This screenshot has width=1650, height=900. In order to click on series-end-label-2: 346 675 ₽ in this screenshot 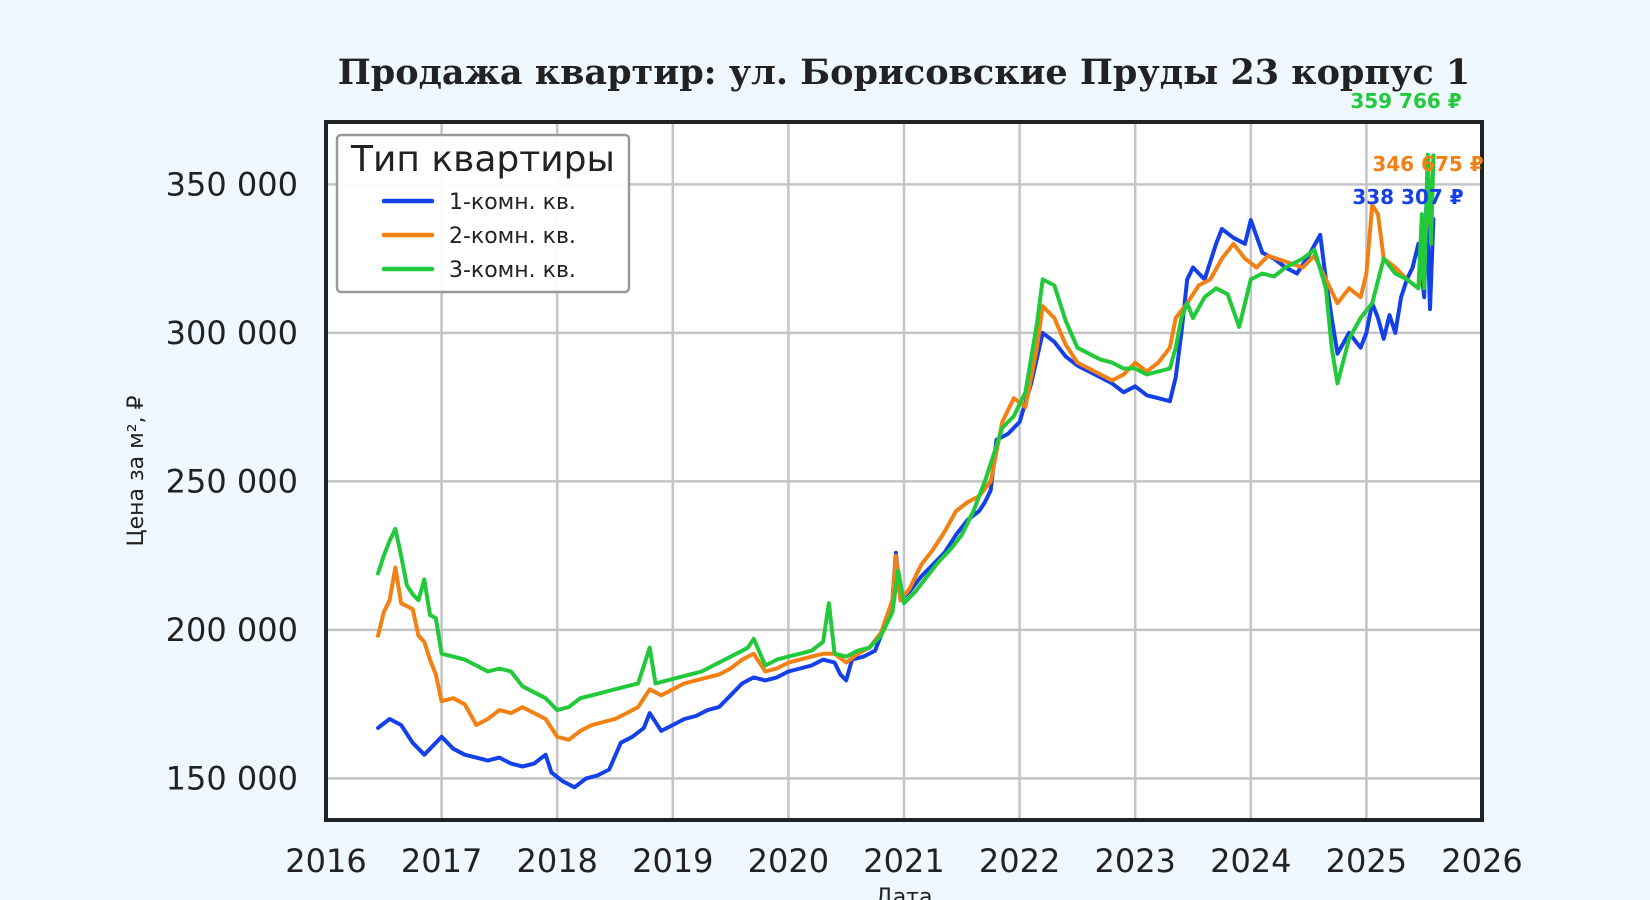, I will do `click(1427, 164)`.